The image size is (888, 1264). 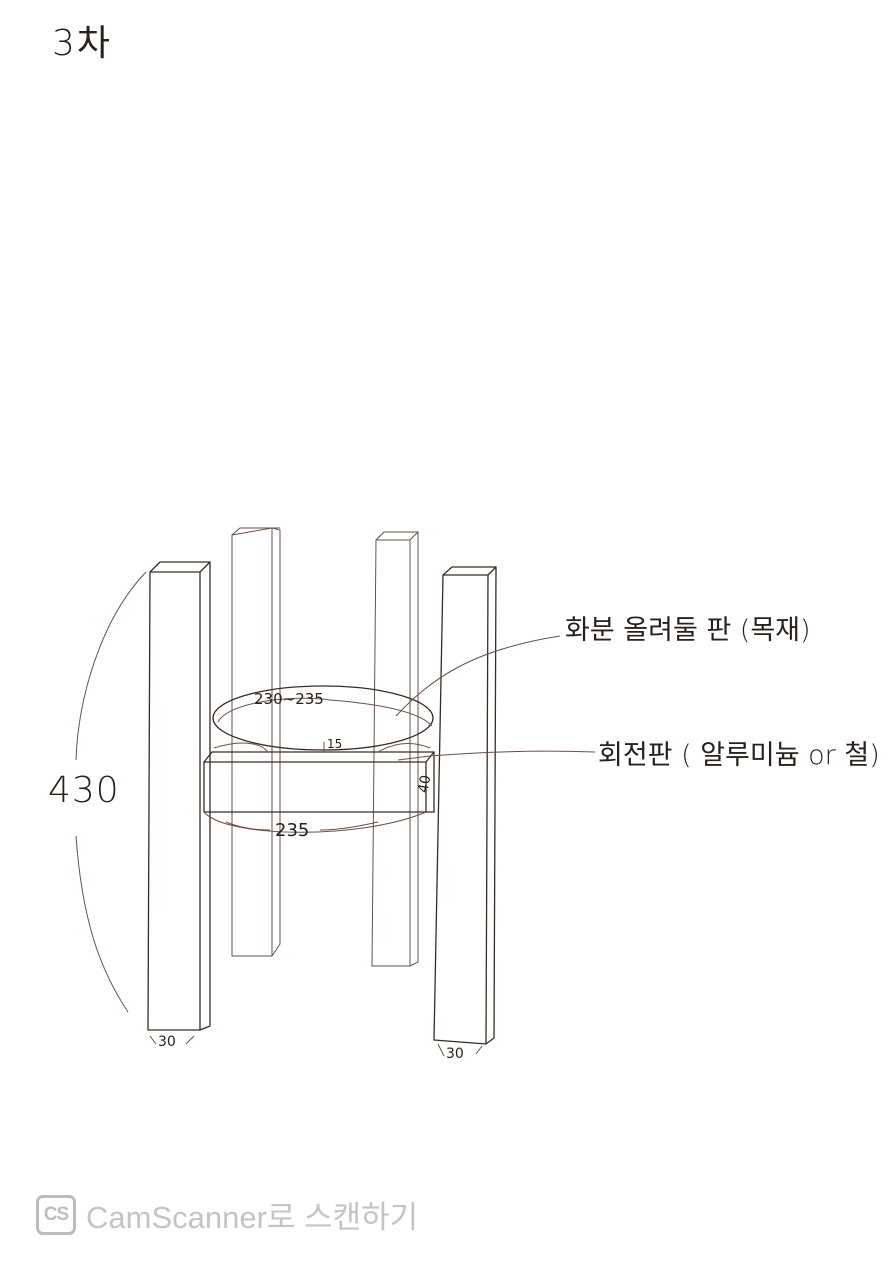 I want to click on pot-plate-label: 화분 올려둘 판 (목재), so click(x=688, y=630).